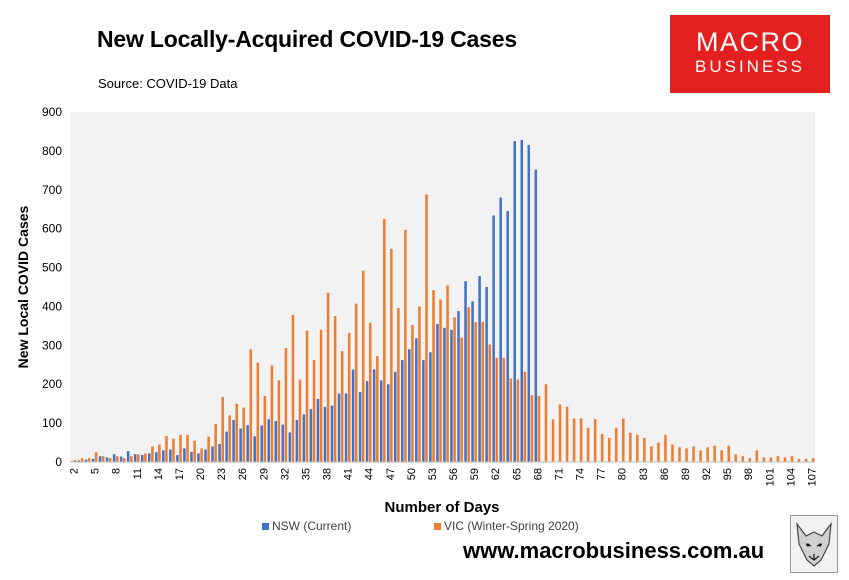  I want to click on x-tick-label: 92, so click(707, 474).